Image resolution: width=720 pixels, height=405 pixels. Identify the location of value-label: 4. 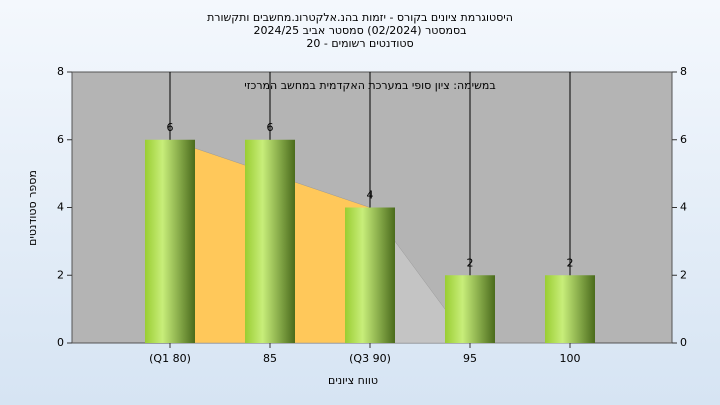
(370, 195).